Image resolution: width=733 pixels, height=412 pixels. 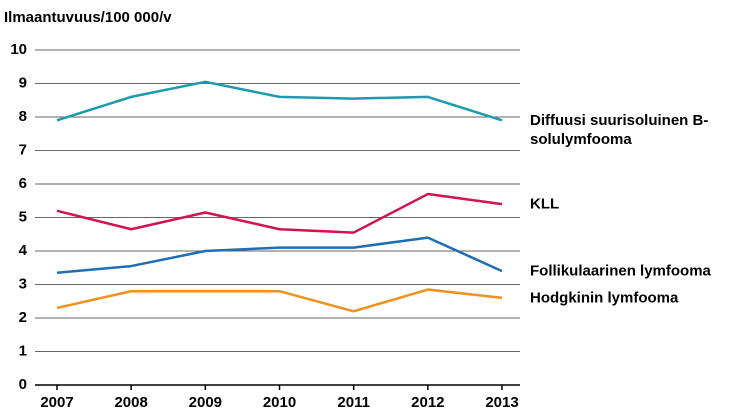 I want to click on x-tick-label: 2008, so click(x=130, y=402).